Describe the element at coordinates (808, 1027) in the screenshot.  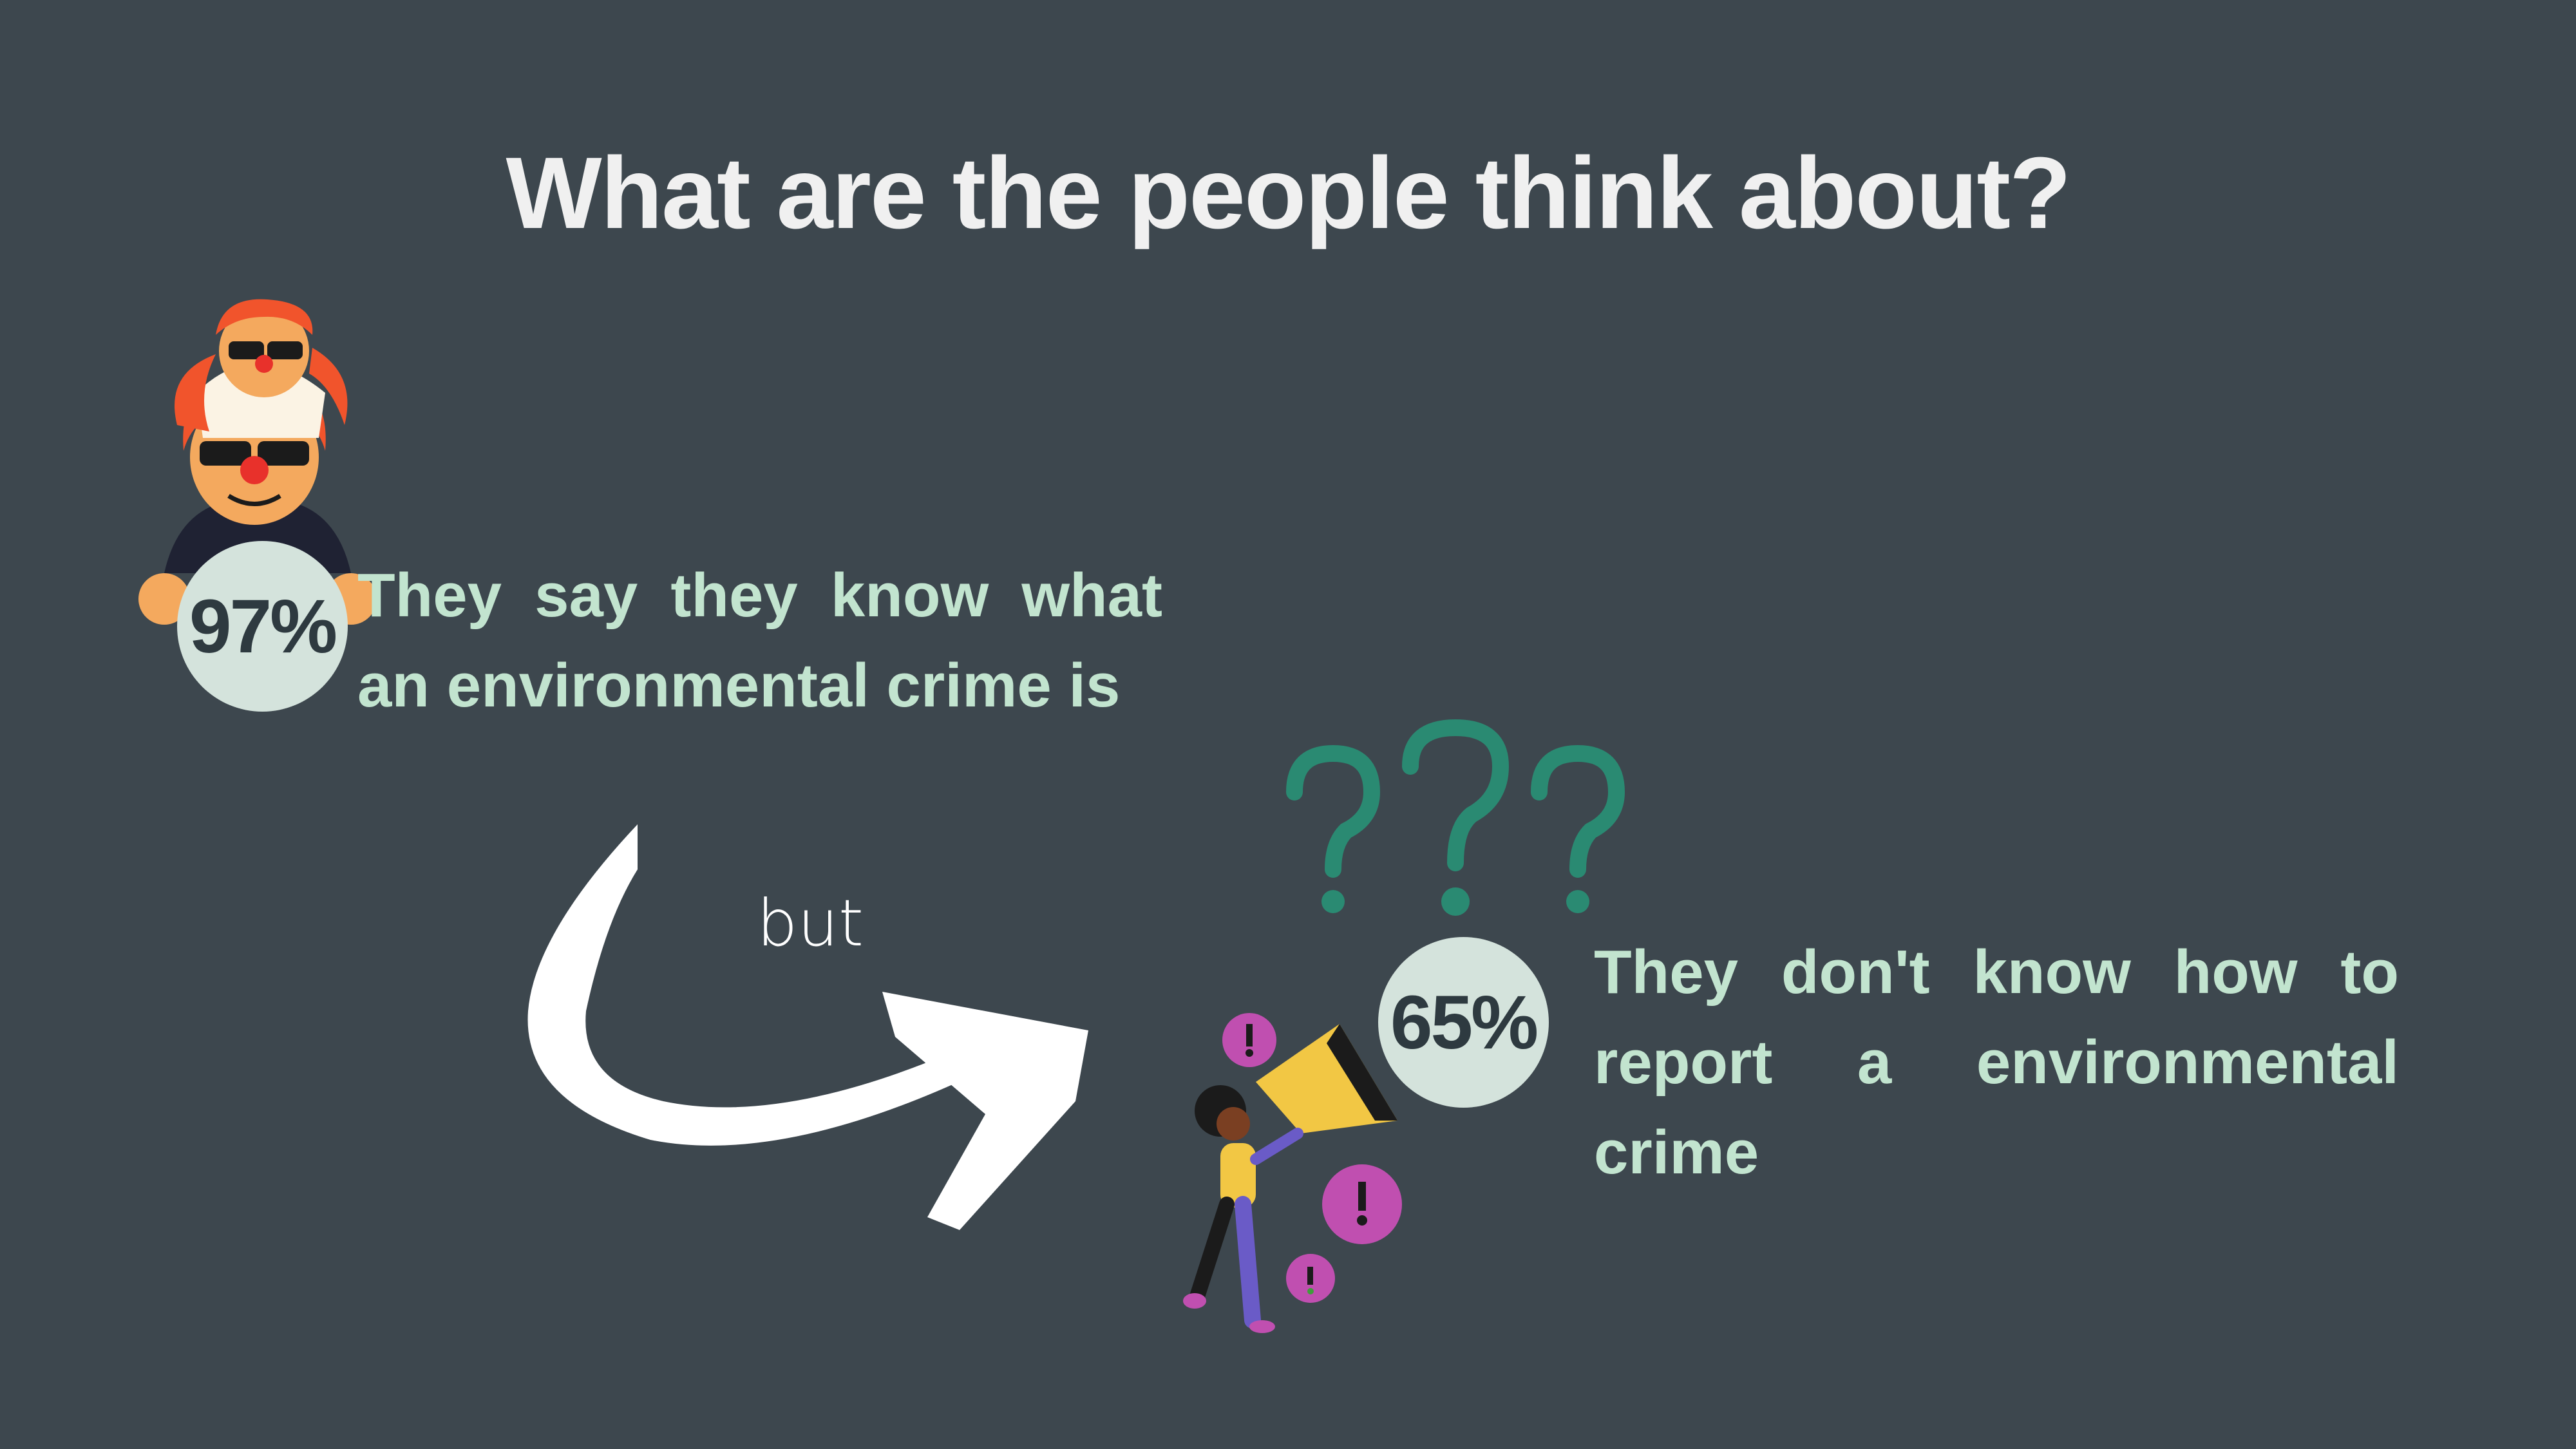
I see `curved-arrow-icon` at that location.